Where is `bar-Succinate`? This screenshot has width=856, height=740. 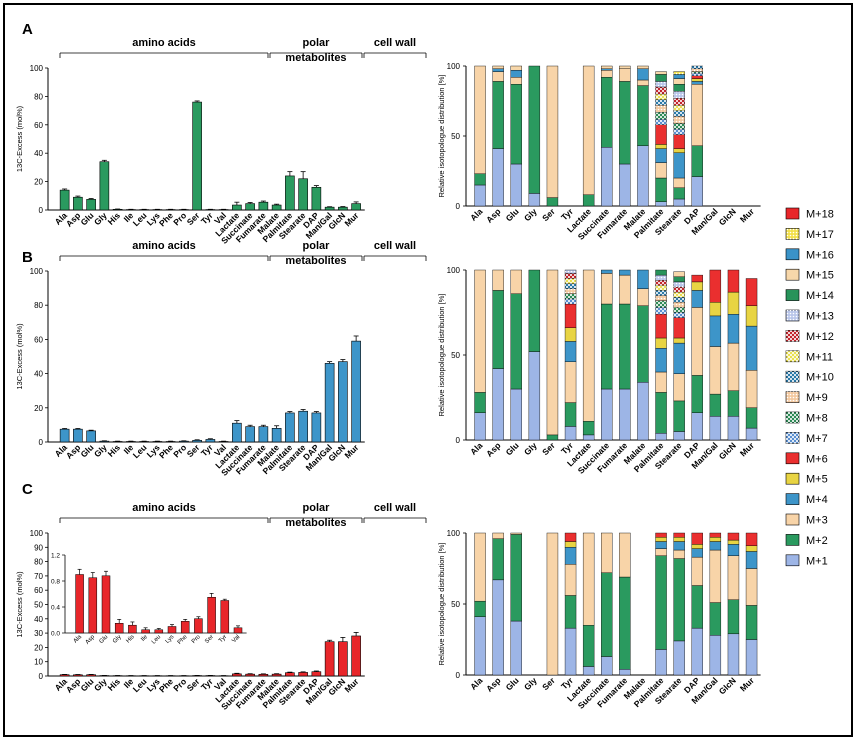 bar-Succinate is located at coordinates (250, 675).